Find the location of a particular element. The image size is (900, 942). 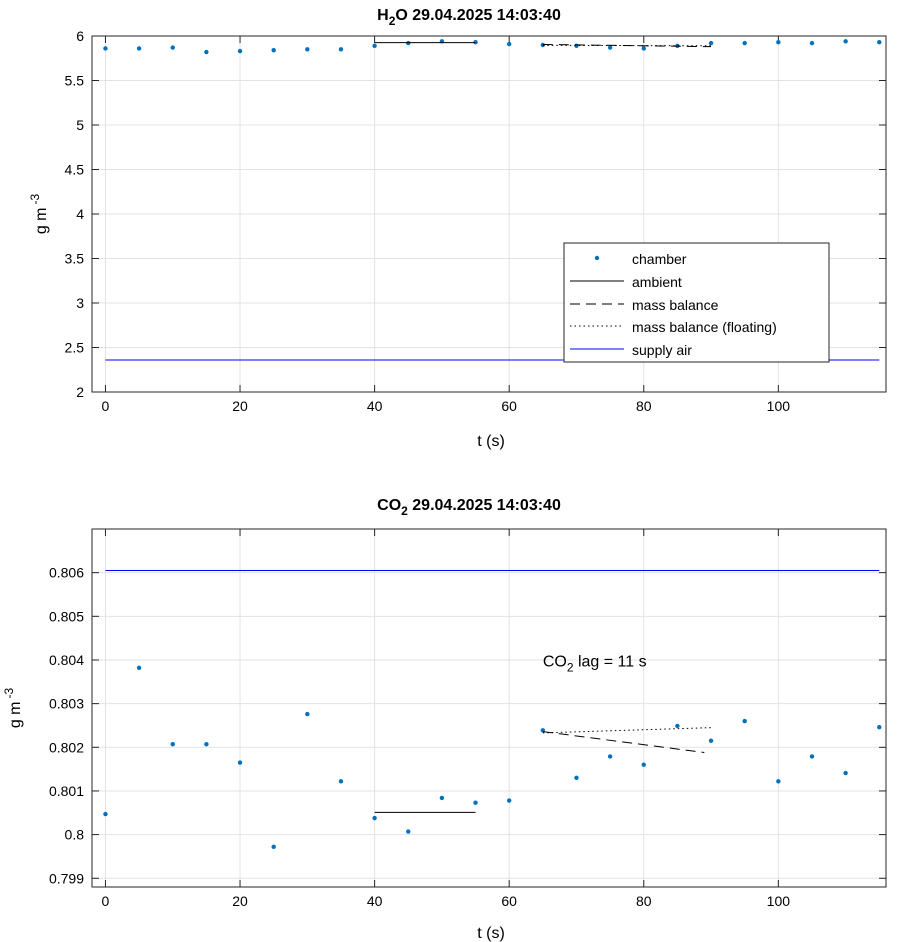

h2o-xtick-label: 0 is located at coordinates (106, 406).